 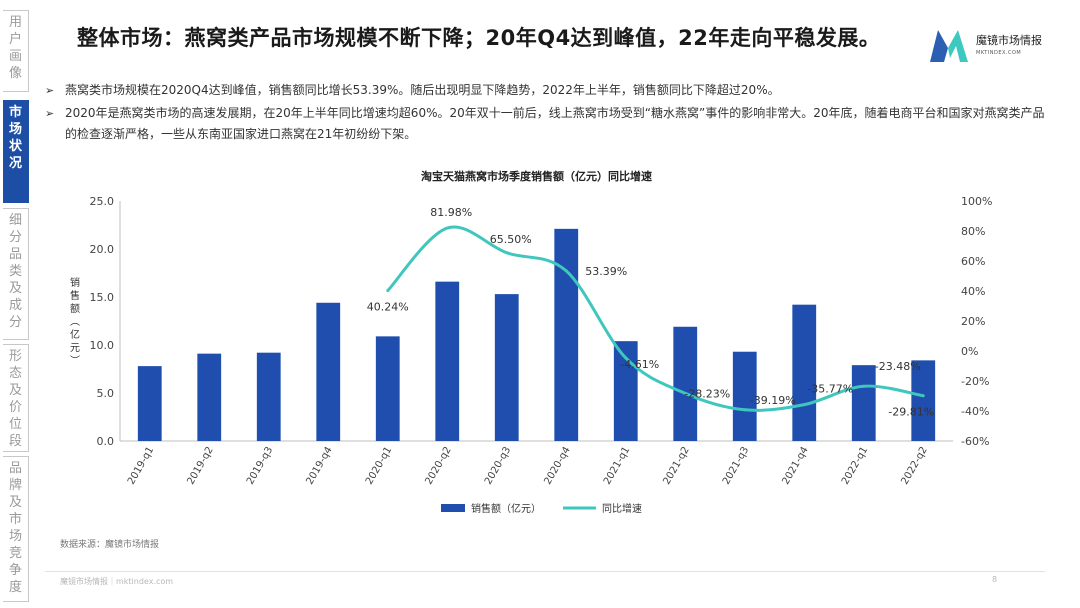 I want to click on tab-category-ingredients: 细分品类及成分, so click(x=16, y=274).